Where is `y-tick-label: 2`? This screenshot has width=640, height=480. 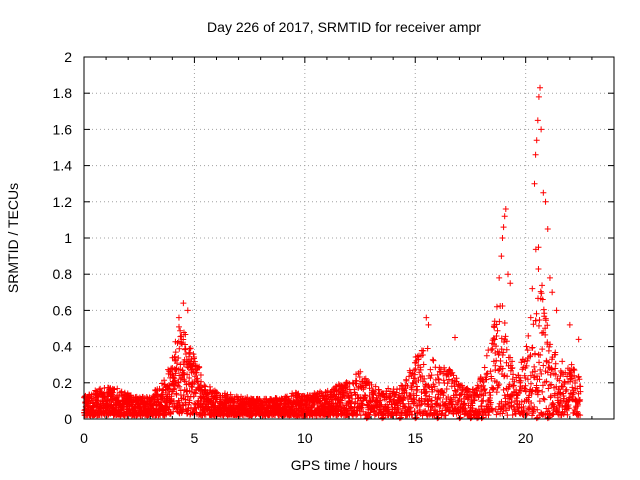 y-tick-label: 2 is located at coordinates (68, 57).